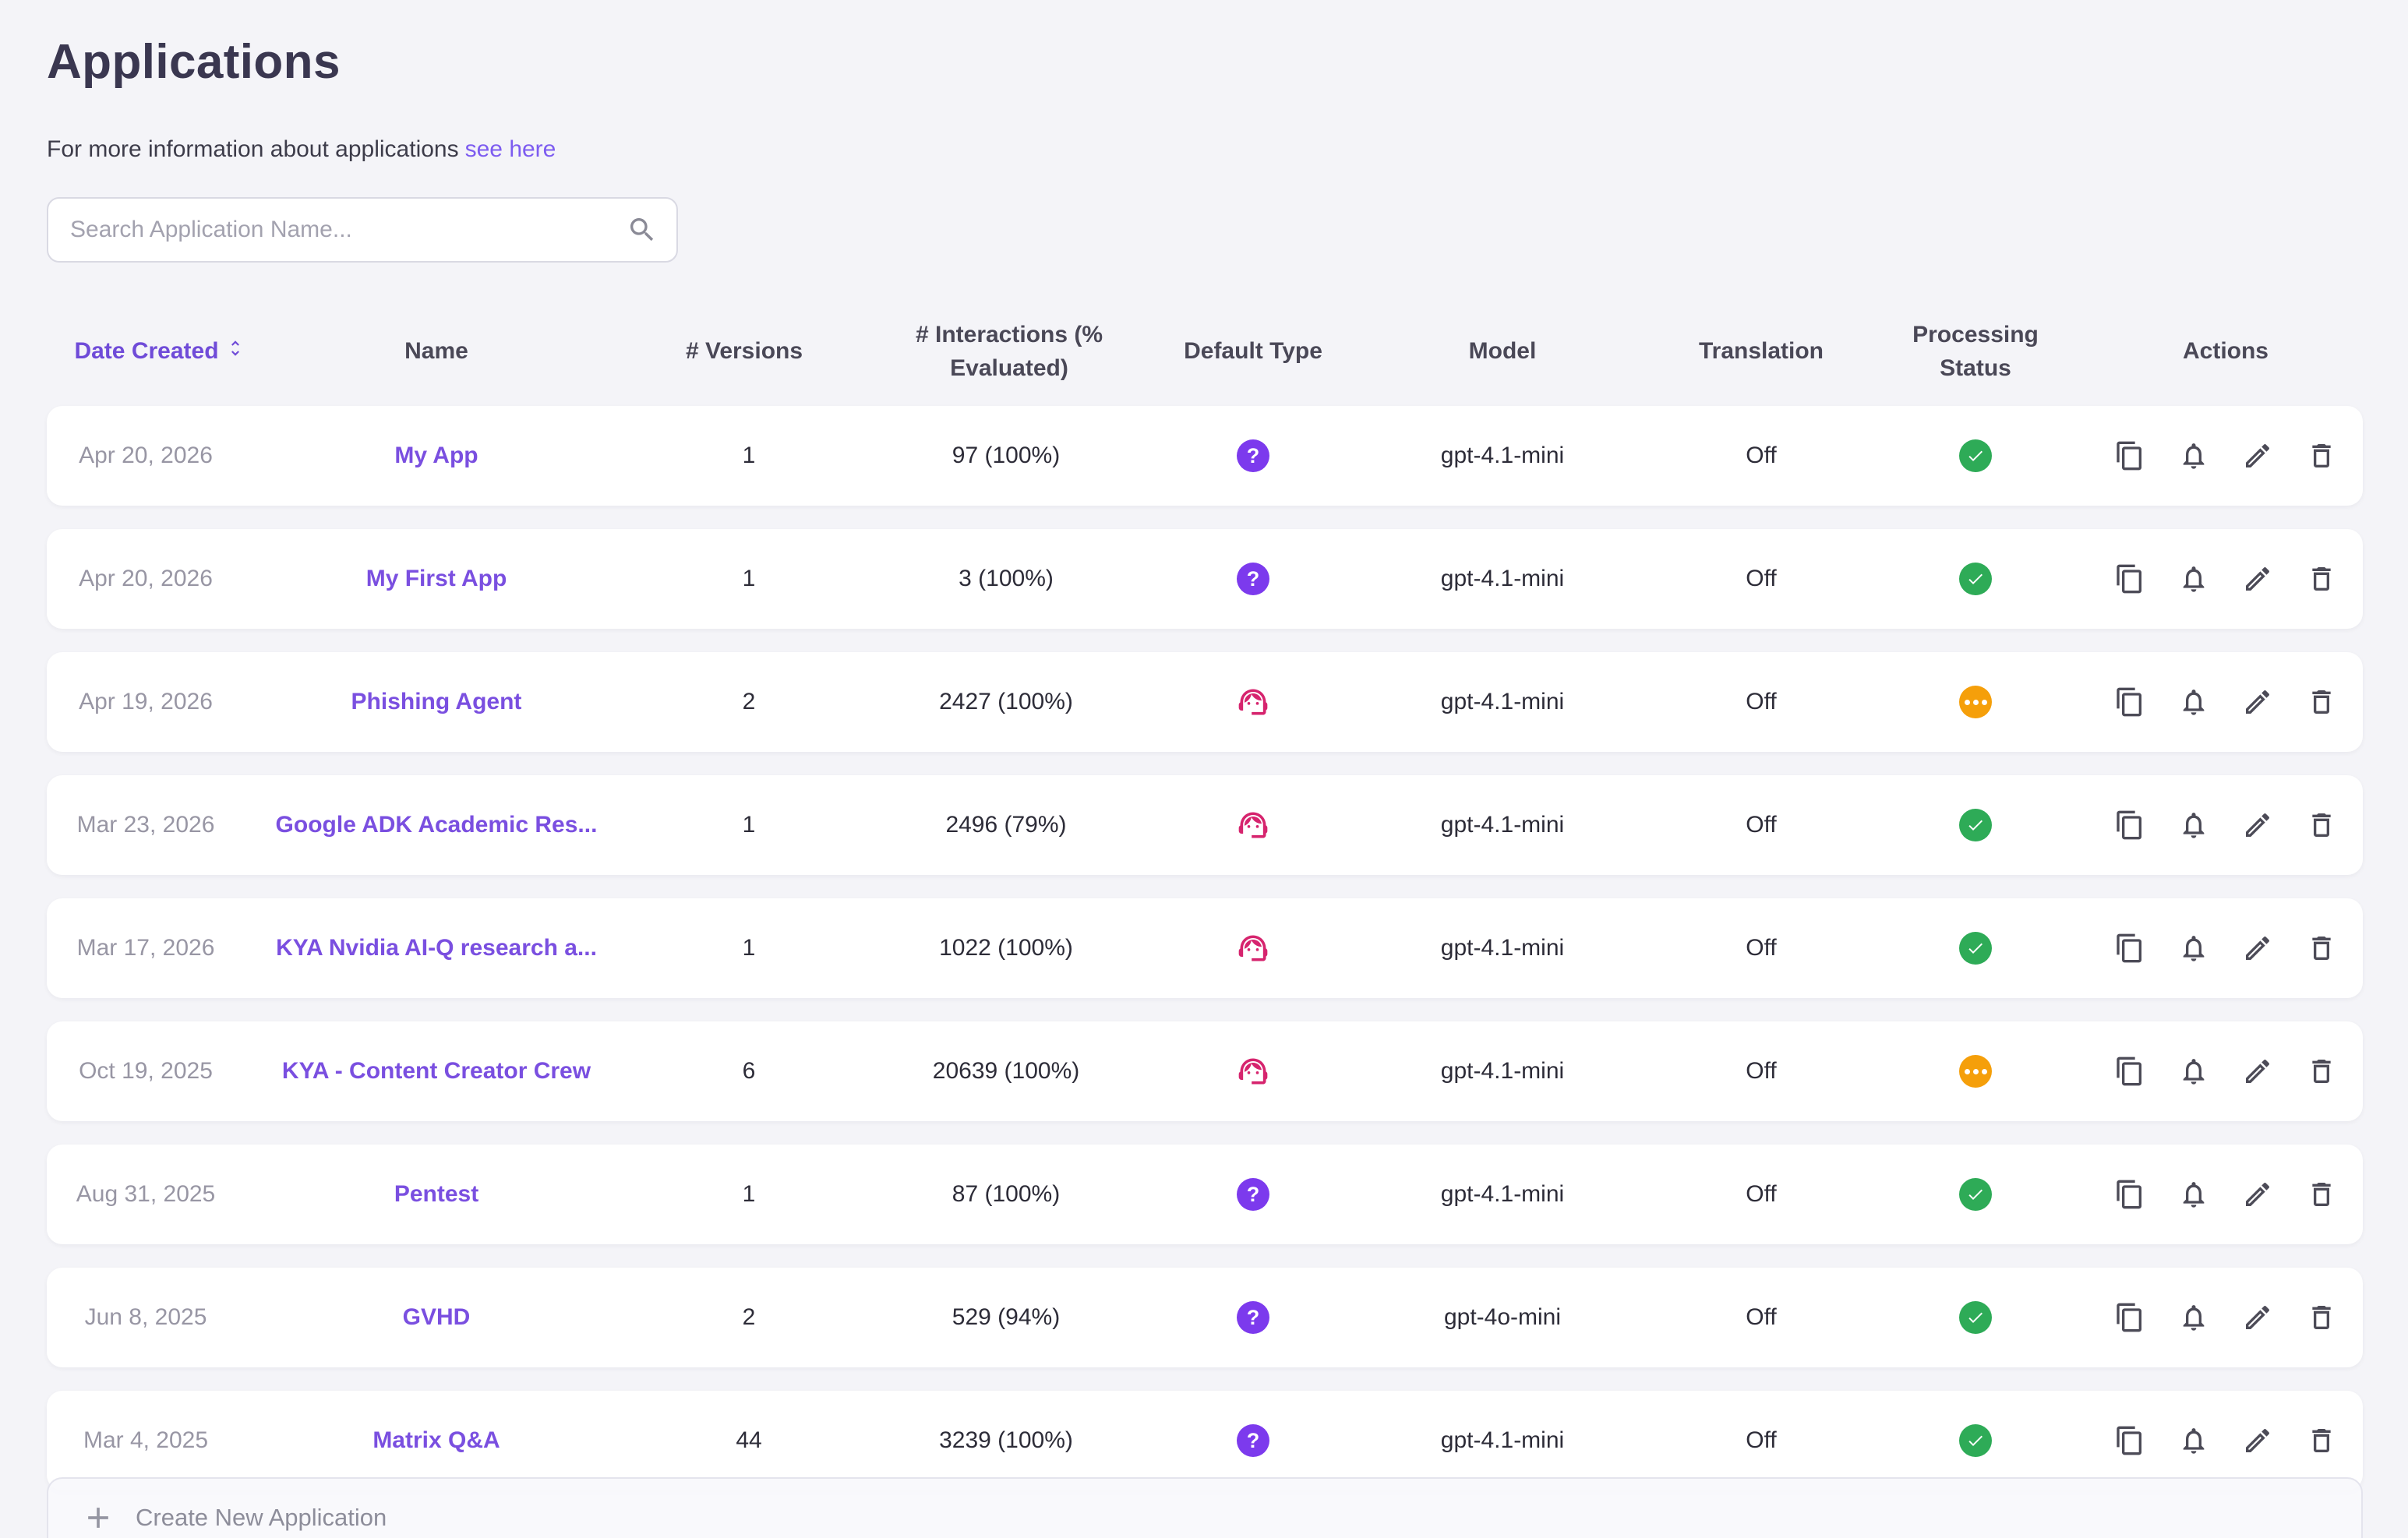  What do you see at coordinates (160, 351) in the screenshot?
I see `column-header-date-created: Date Created` at bounding box center [160, 351].